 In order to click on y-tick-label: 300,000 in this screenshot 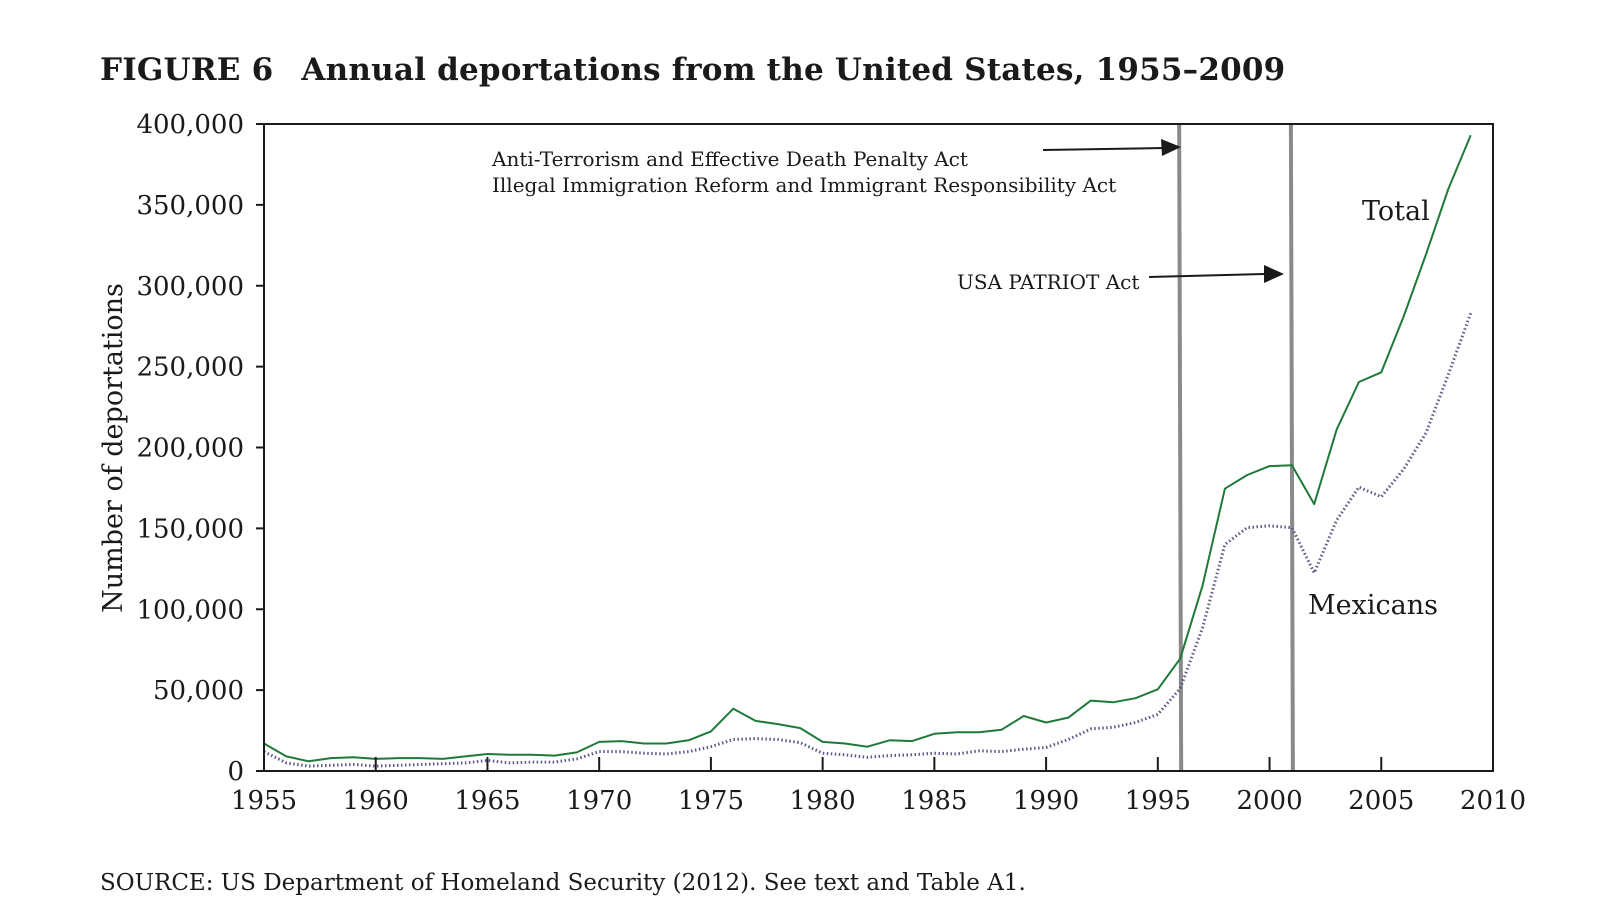, I will do `click(190, 287)`.